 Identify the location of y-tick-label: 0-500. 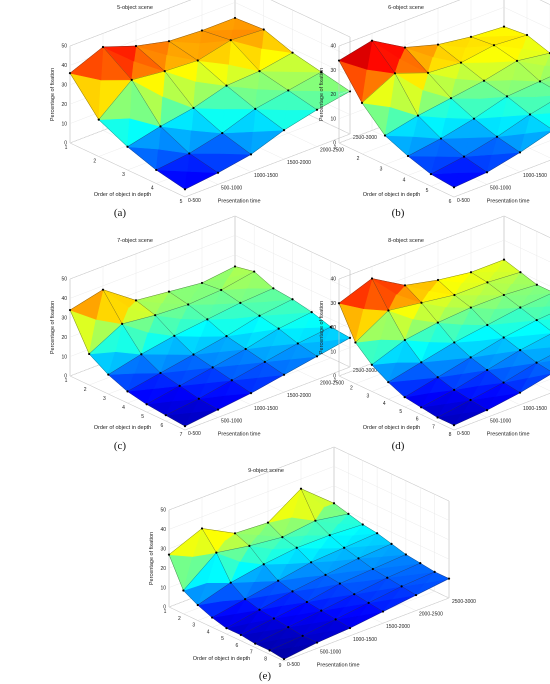
(463, 201).